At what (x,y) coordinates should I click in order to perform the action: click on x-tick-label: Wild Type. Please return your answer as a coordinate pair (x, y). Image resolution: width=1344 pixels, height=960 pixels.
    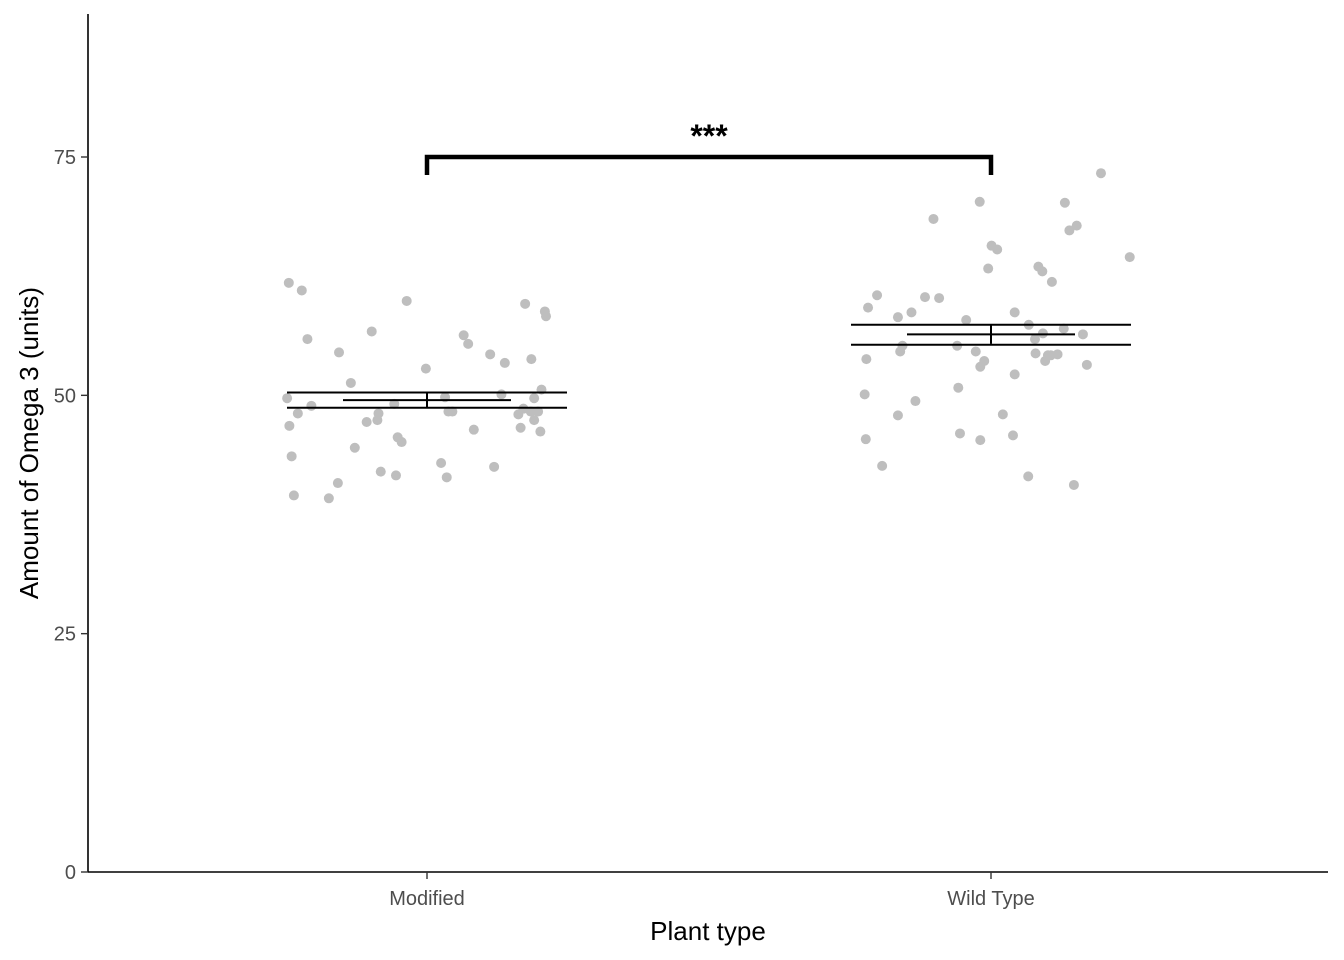
    Looking at the image, I should click on (990, 899).